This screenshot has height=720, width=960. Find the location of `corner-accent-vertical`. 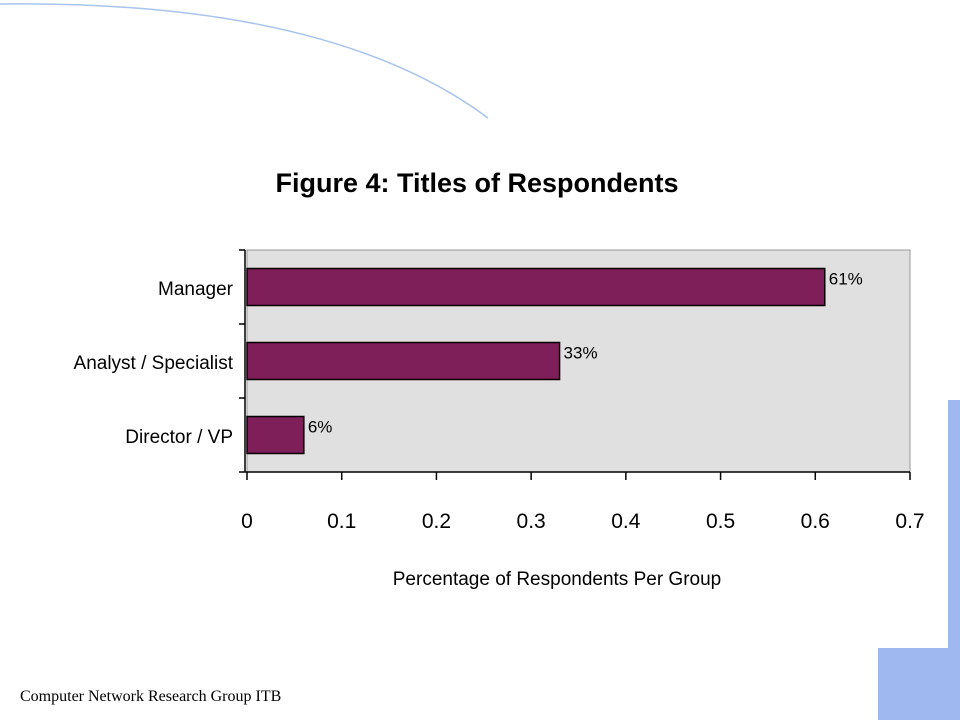

corner-accent-vertical is located at coordinates (954, 560).